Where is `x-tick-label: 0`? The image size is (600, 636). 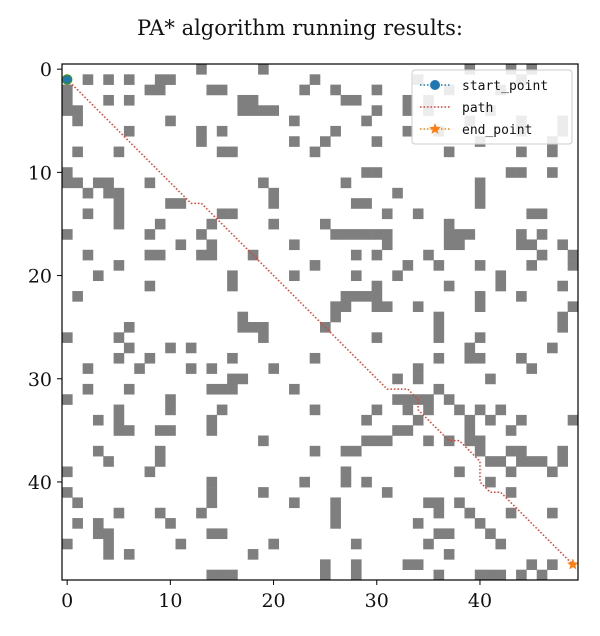
x-tick-label: 0 is located at coordinates (67, 601).